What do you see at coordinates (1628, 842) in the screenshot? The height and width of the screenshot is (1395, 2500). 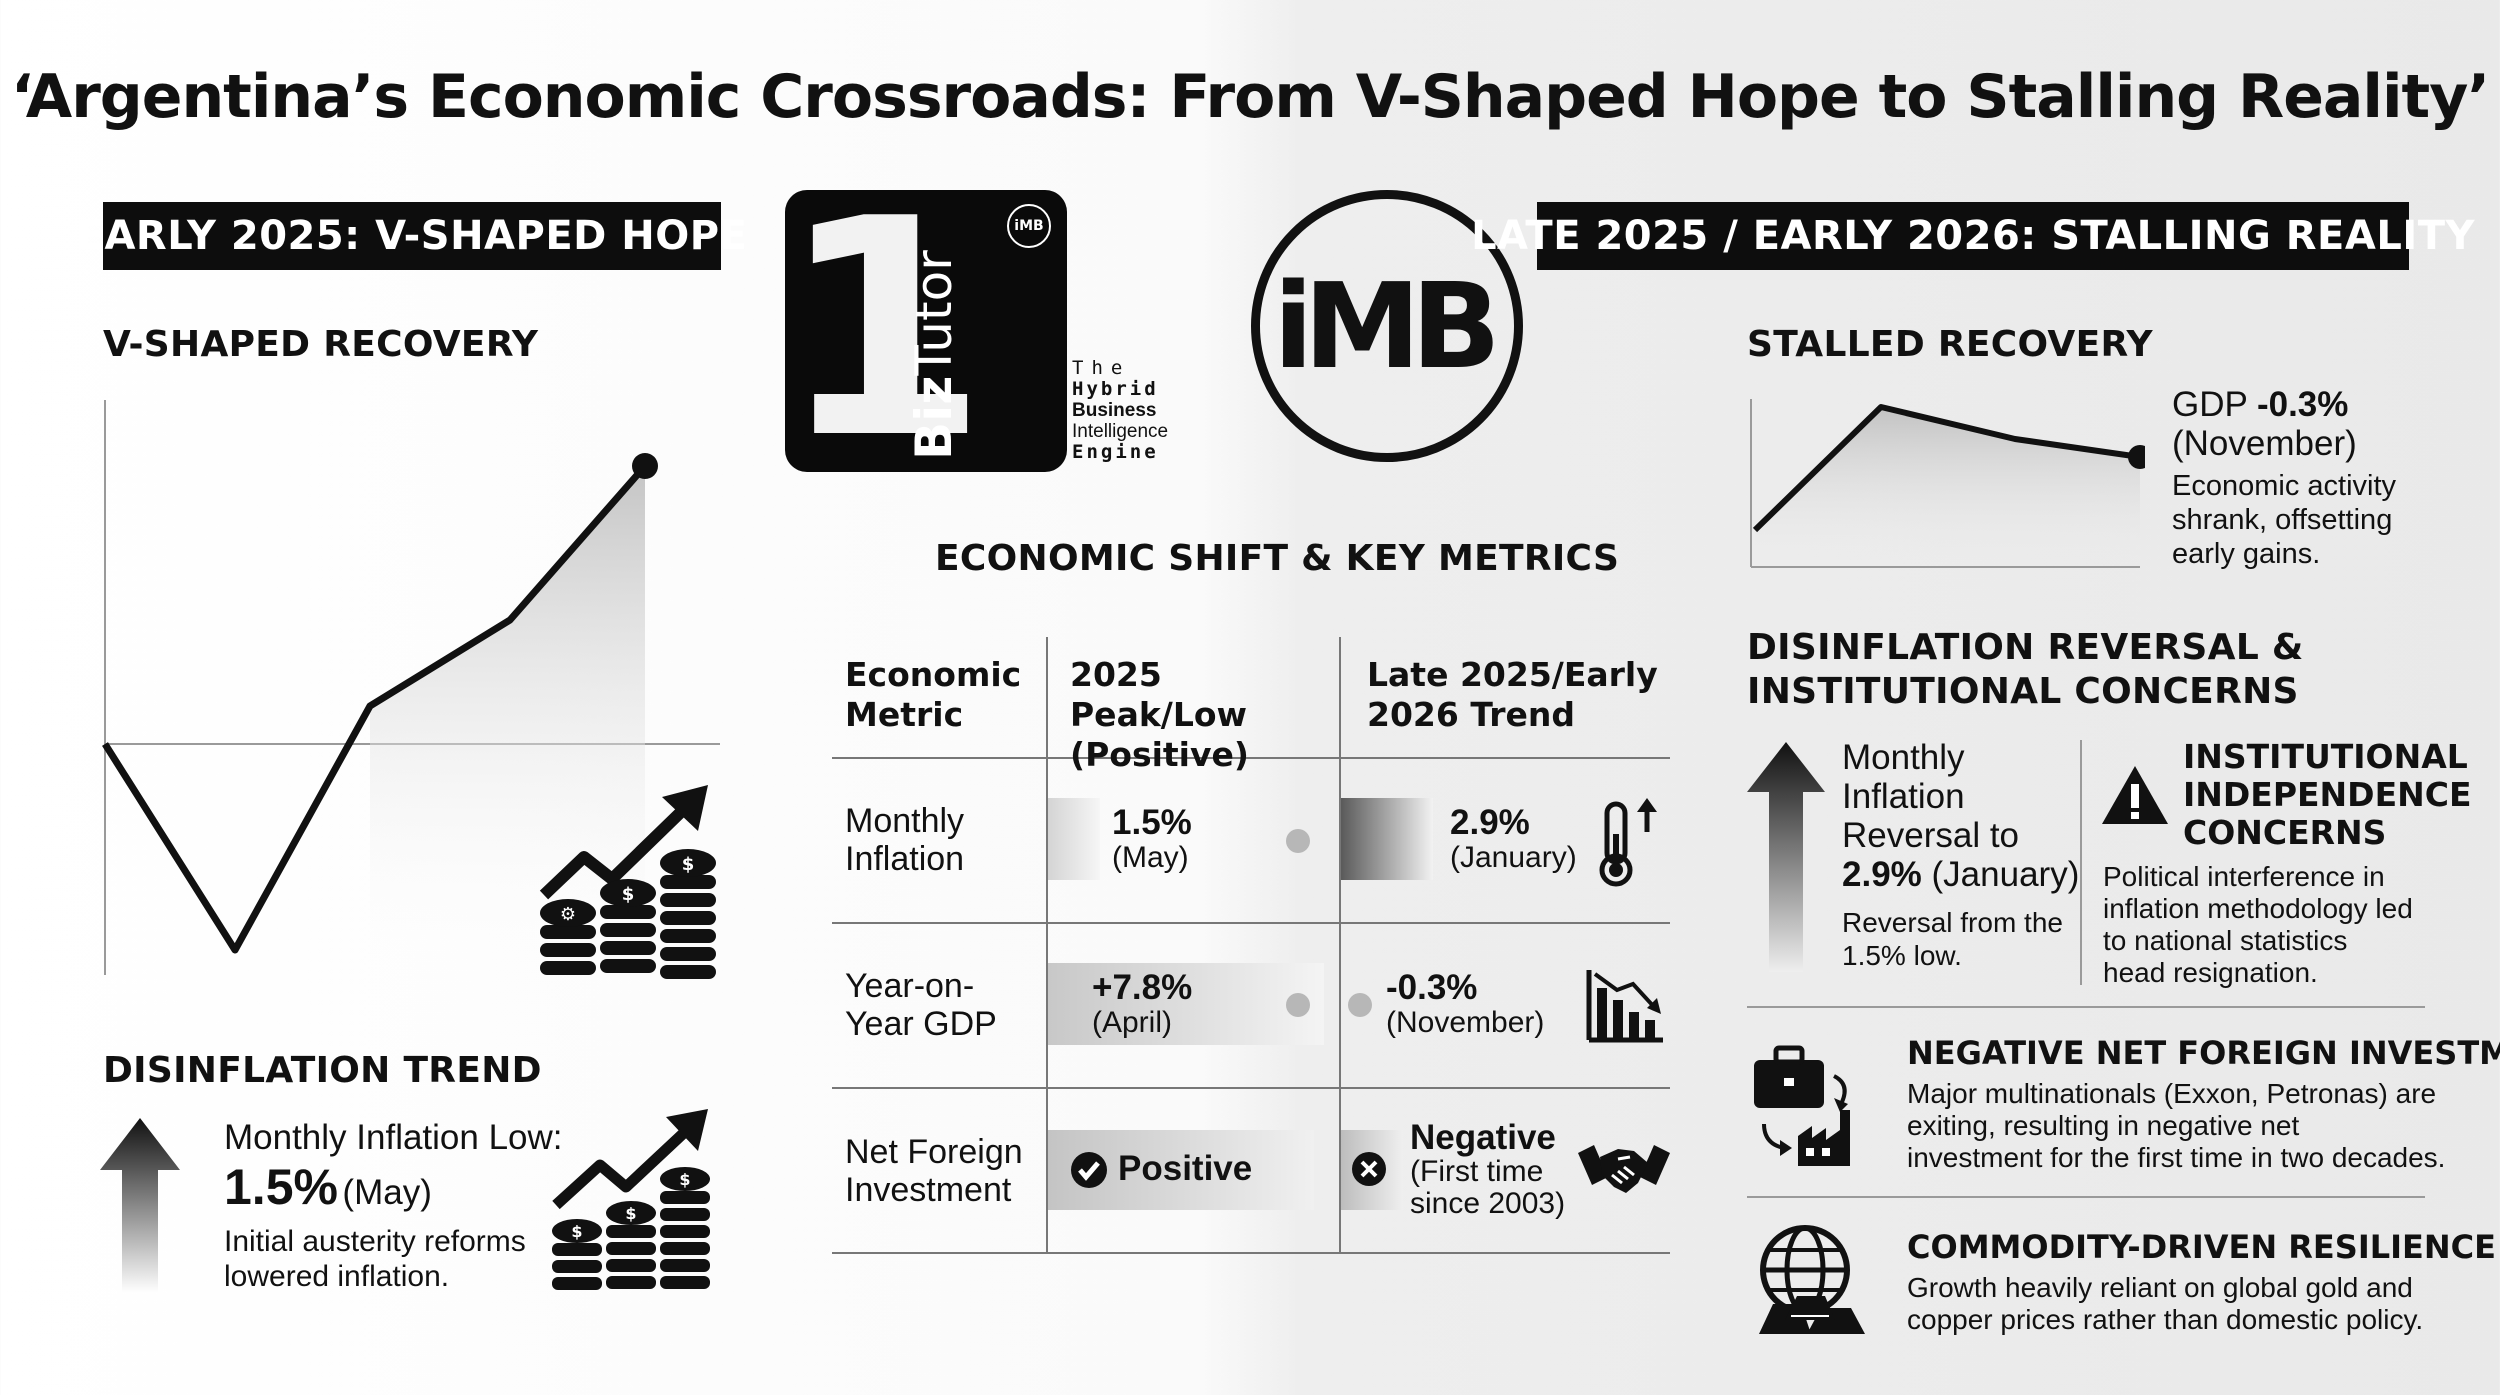 I see `thermometer-up-icon` at bounding box center [1628, 842].